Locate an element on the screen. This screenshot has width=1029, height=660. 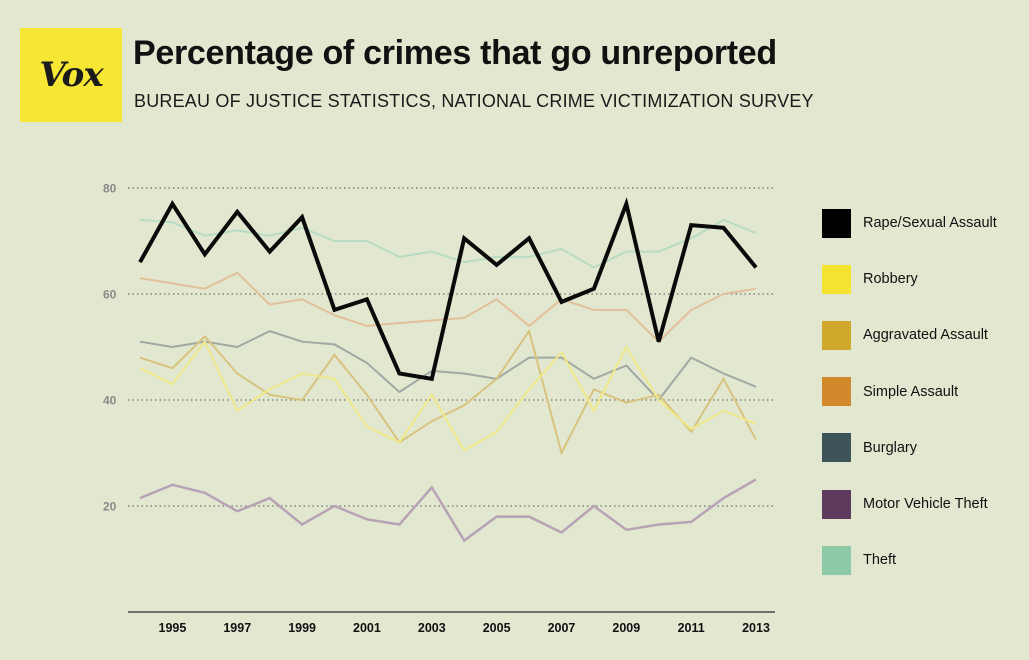
legend-item: Theft is located at coordinates (922, 560).